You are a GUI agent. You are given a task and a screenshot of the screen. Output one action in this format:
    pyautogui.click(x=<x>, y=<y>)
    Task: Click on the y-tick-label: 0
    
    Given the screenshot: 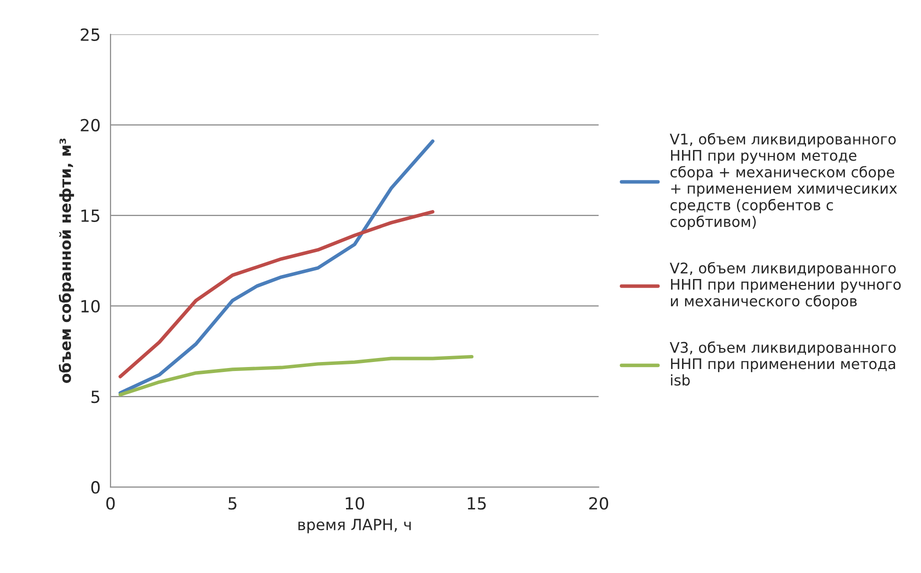 What is the action you would take?
    pyautogui.click(x=95, y=487)
    